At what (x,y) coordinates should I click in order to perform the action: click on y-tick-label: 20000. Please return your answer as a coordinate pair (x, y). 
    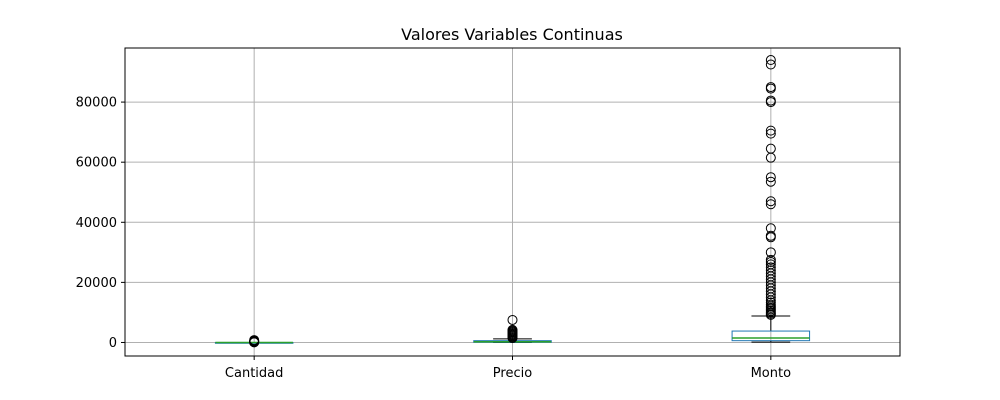
    Looking at the image, I should click on (96, 283).